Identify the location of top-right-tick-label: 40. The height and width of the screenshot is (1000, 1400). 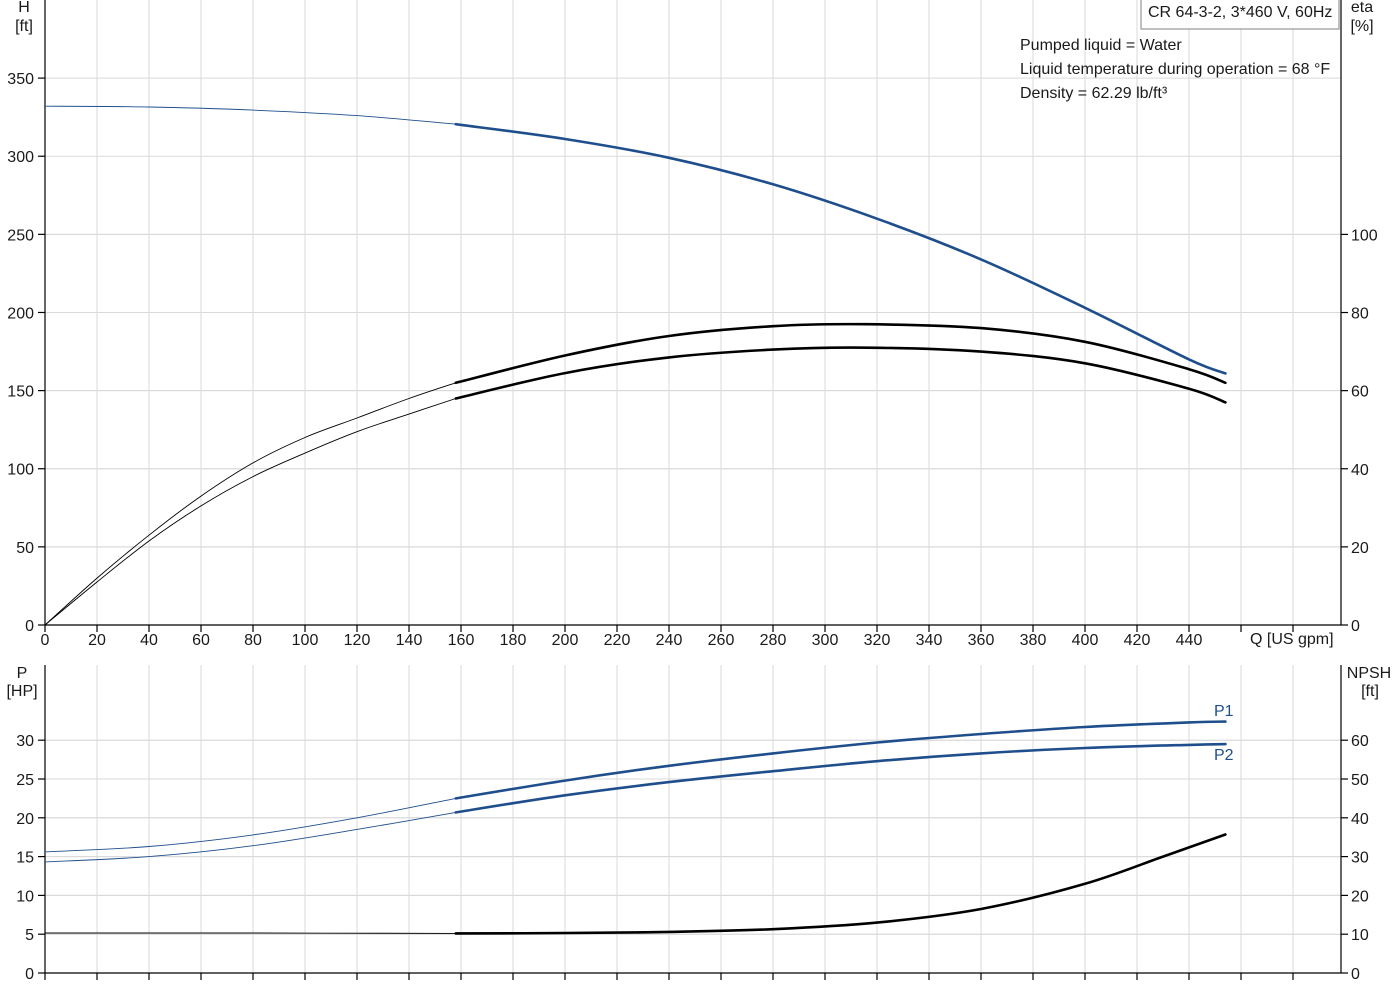
(1360, 470).